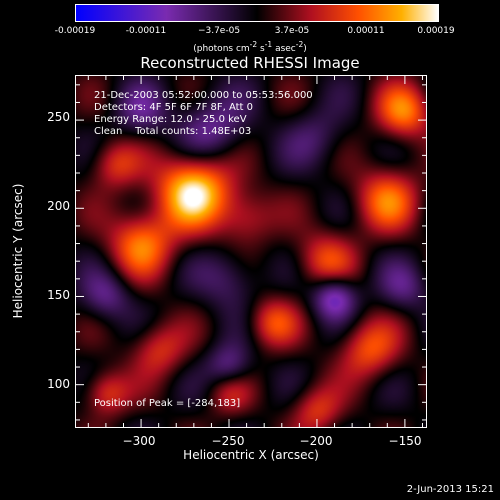  What do you see at coordinates (251, 455) in the screenshot?
I see `x-axis-label: Heliocentric X (arcsec)` at bounding box center [251, 455].